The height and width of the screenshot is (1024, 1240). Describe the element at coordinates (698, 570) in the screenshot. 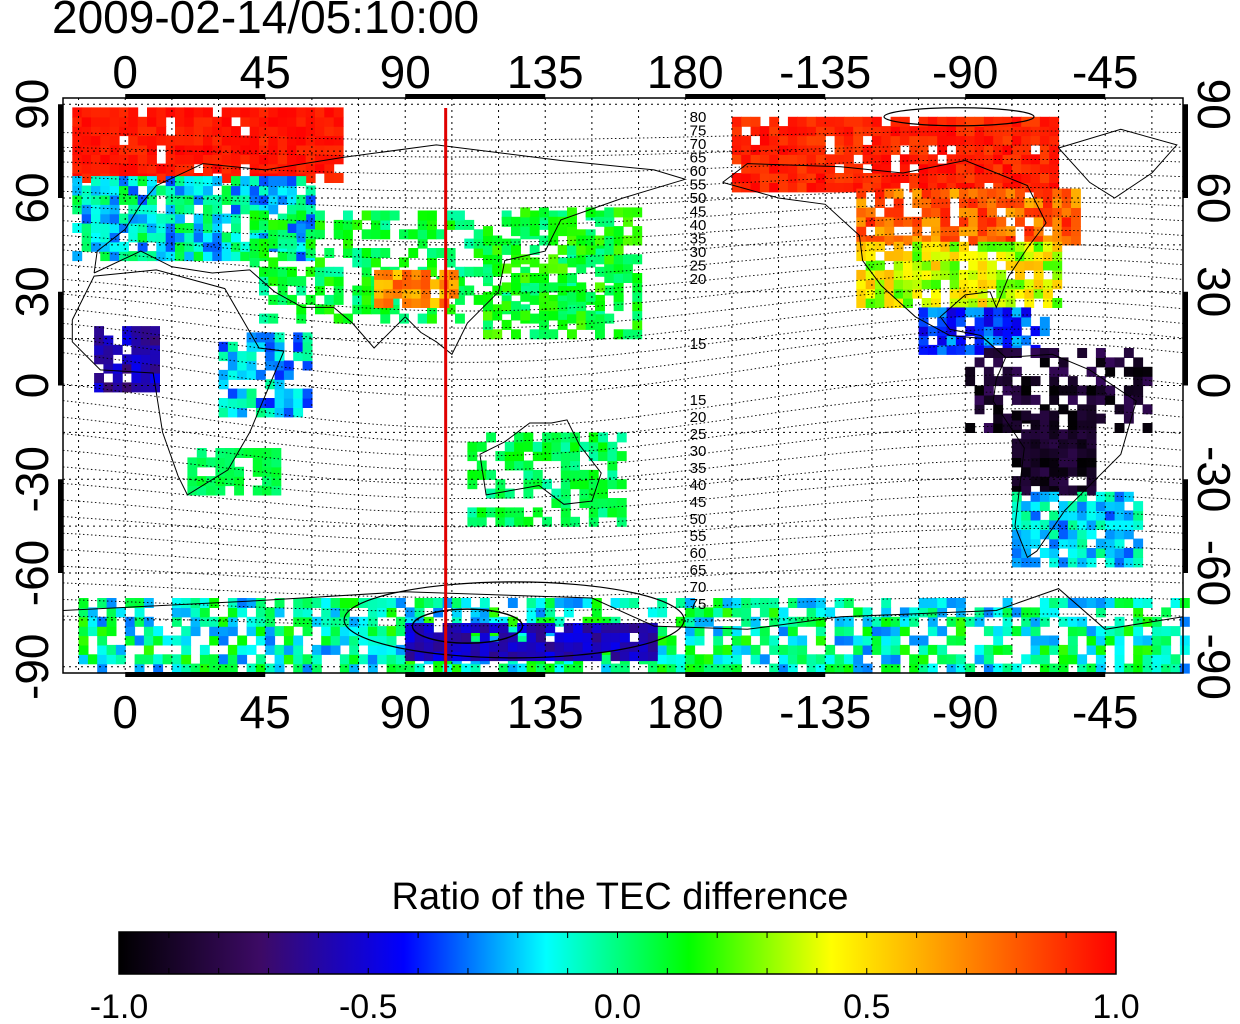

I see `contour-label: 65` at that location.